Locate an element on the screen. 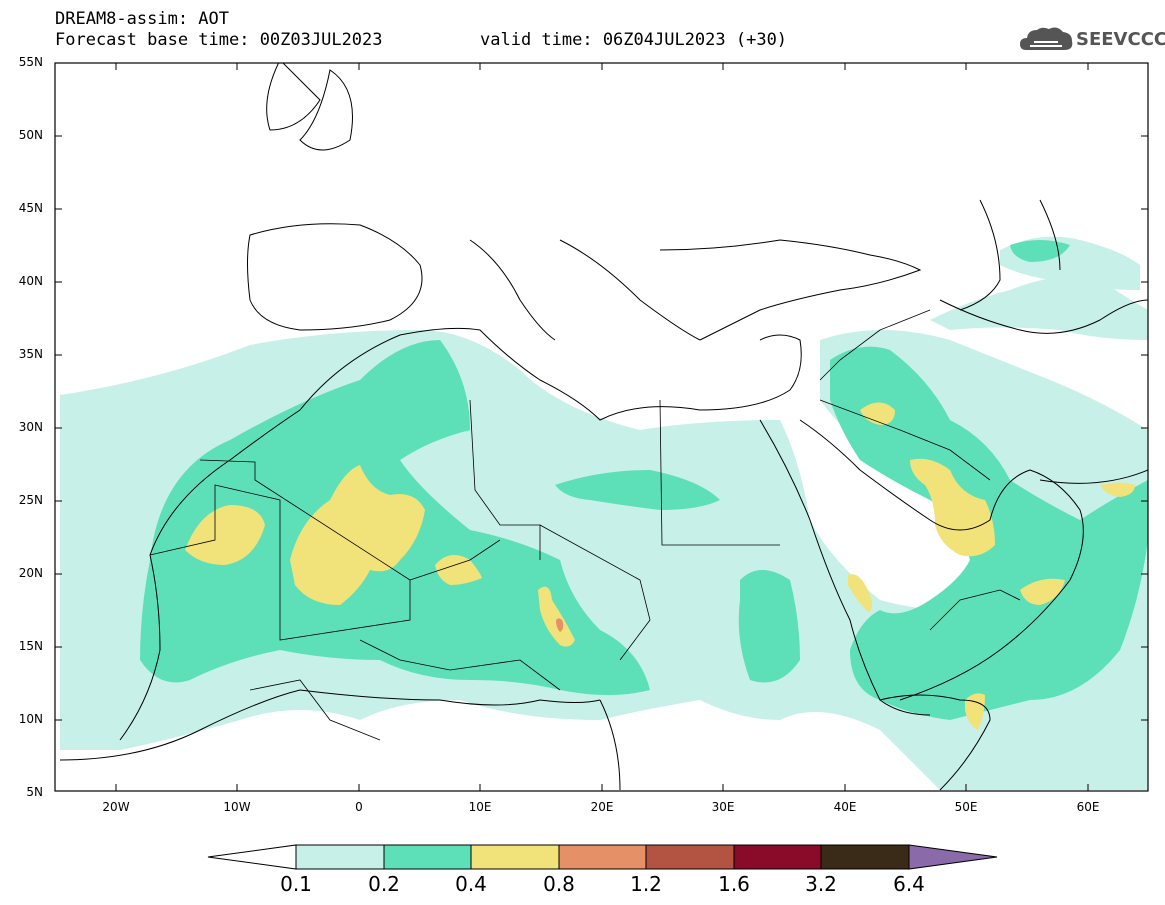  colorbar-label: 0.1 is located at coordinates (296, 884).